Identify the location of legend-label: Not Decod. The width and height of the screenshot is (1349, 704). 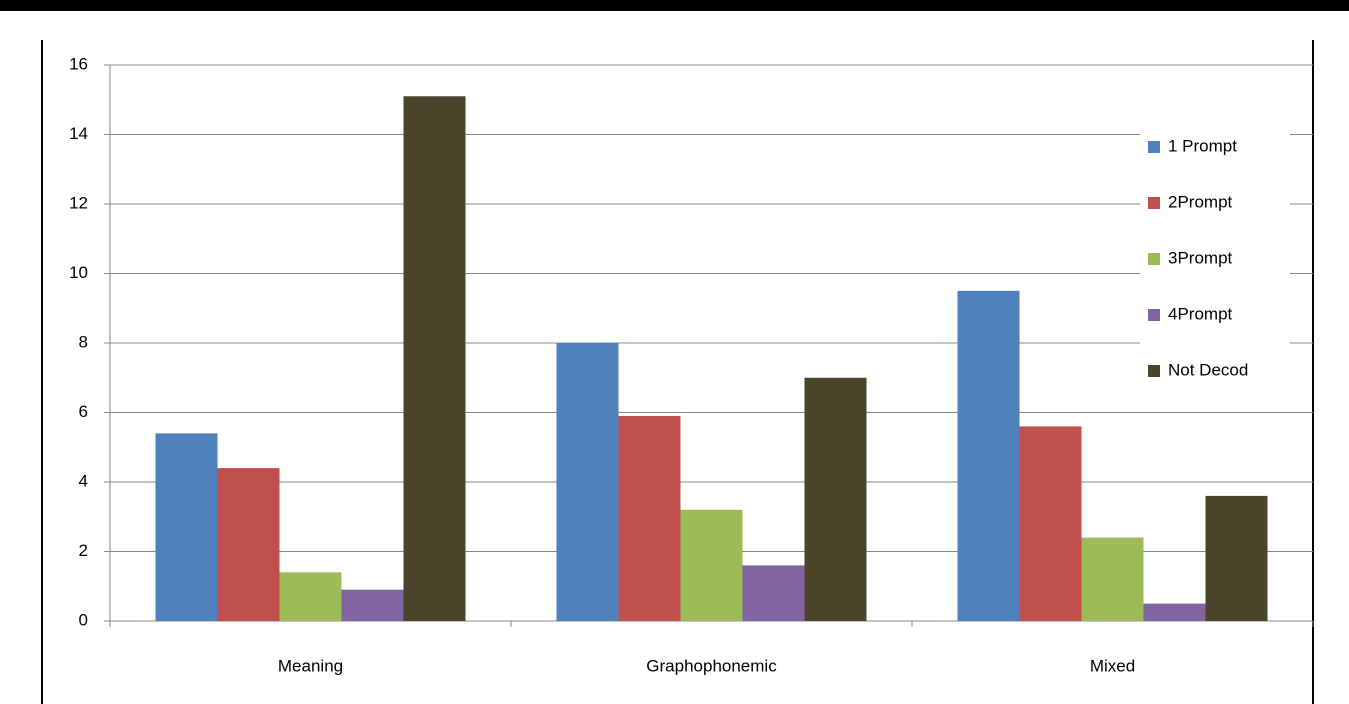
(1208, 369).